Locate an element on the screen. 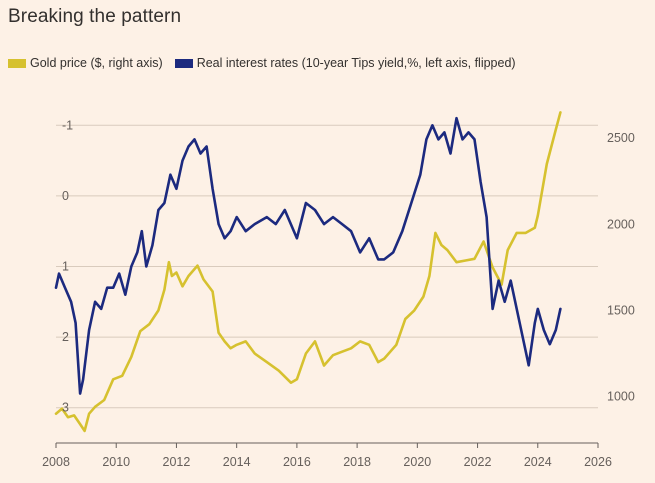  right-tick-label: 1000 is located at coordinates (621, 397).